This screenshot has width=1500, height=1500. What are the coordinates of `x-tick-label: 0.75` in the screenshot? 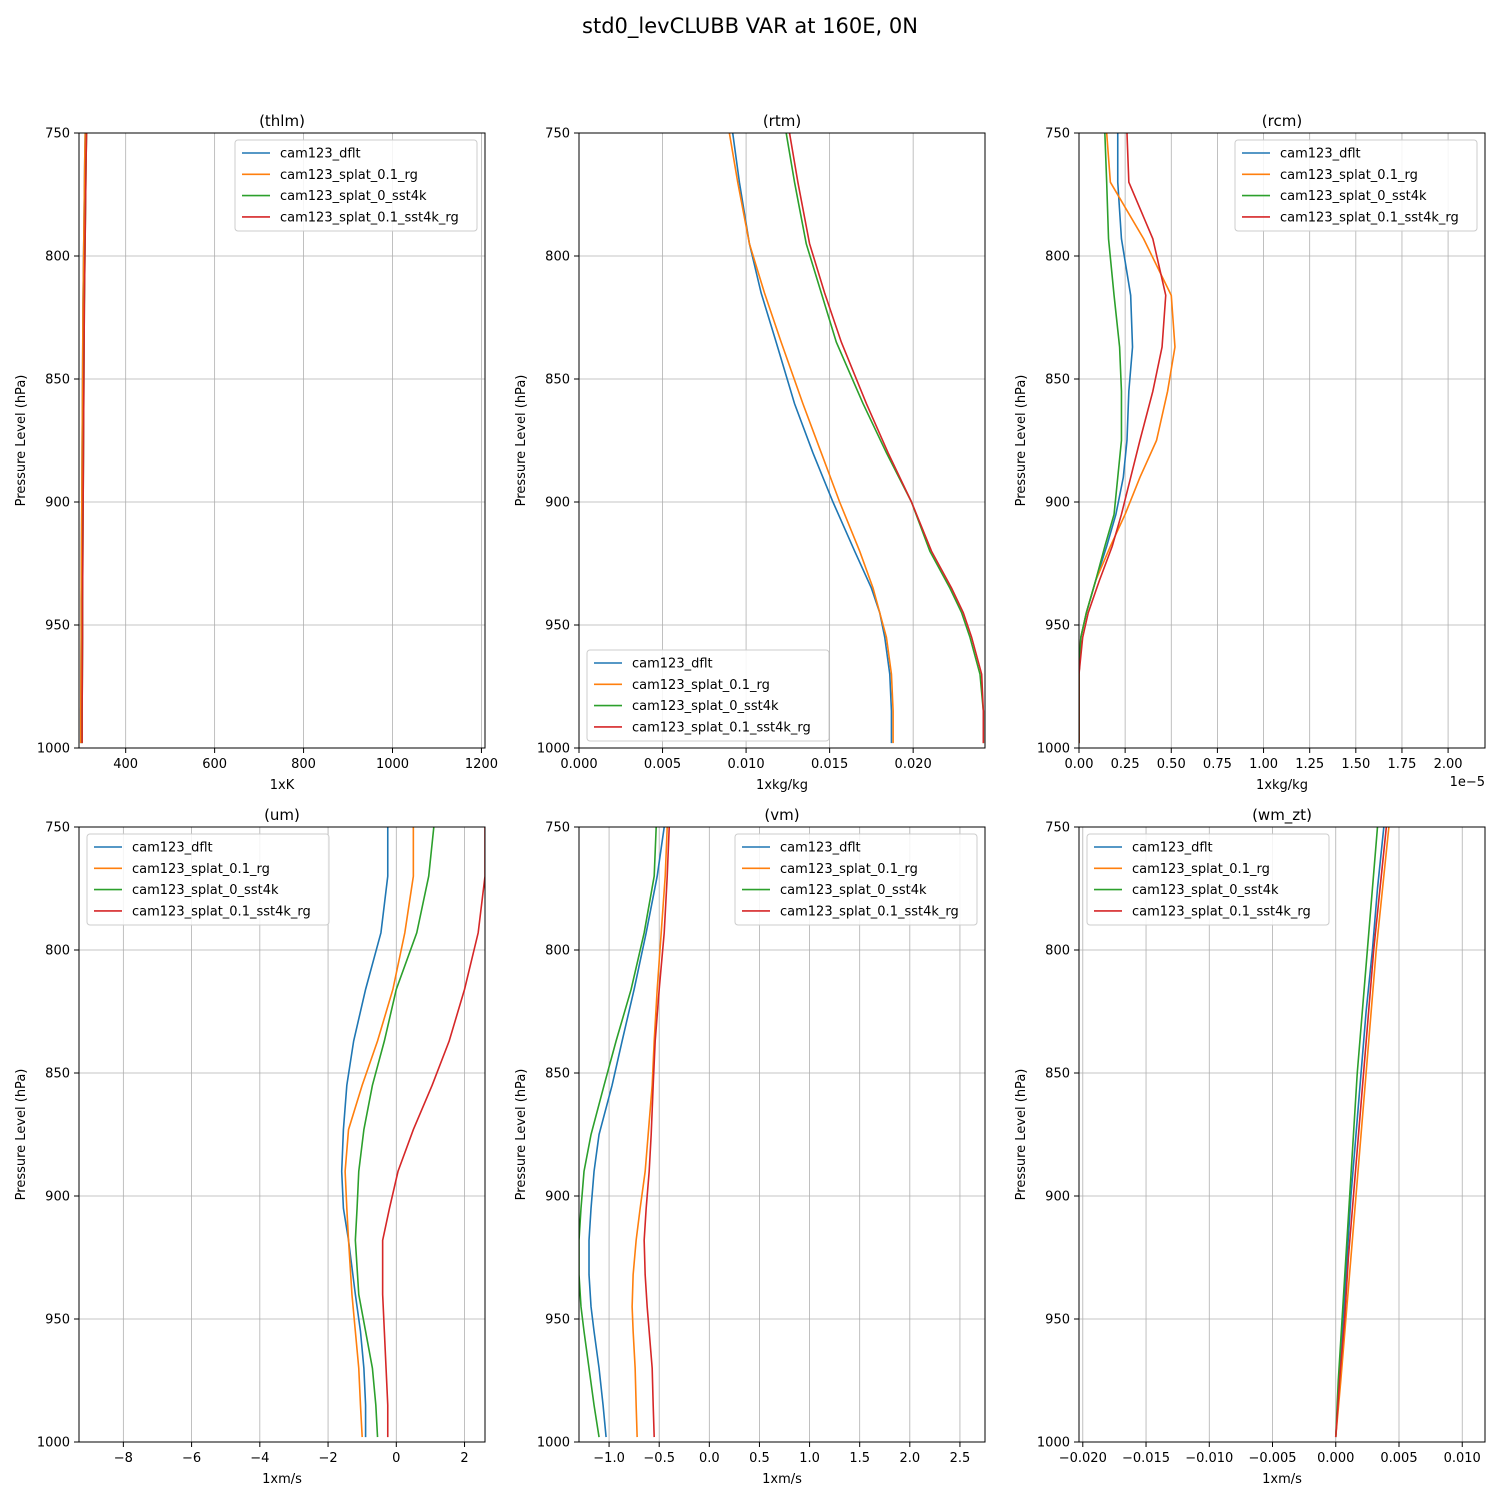 It's located at (1217, 764).